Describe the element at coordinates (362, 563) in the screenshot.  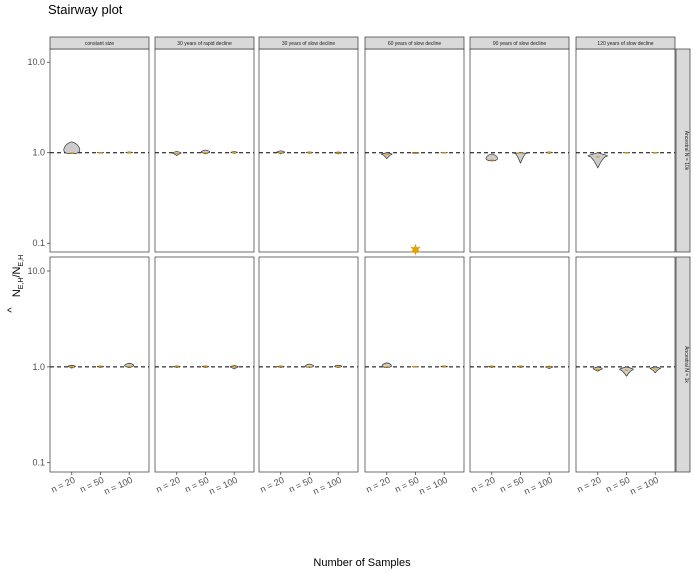
I see `x-axis-title: Number of Samples` at that location.